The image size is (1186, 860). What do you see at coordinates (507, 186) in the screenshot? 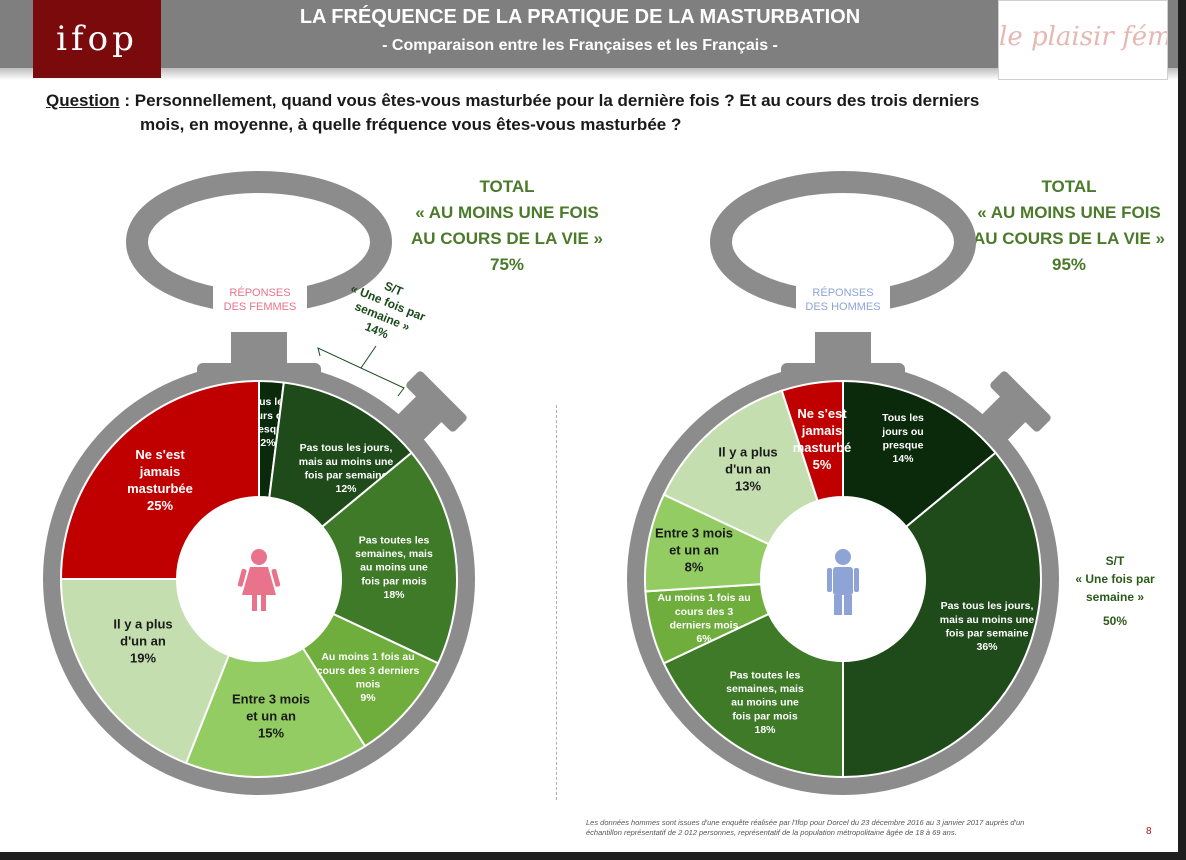
I see `women-total-line-1: TOTAL` at bounding box center [507, 186].